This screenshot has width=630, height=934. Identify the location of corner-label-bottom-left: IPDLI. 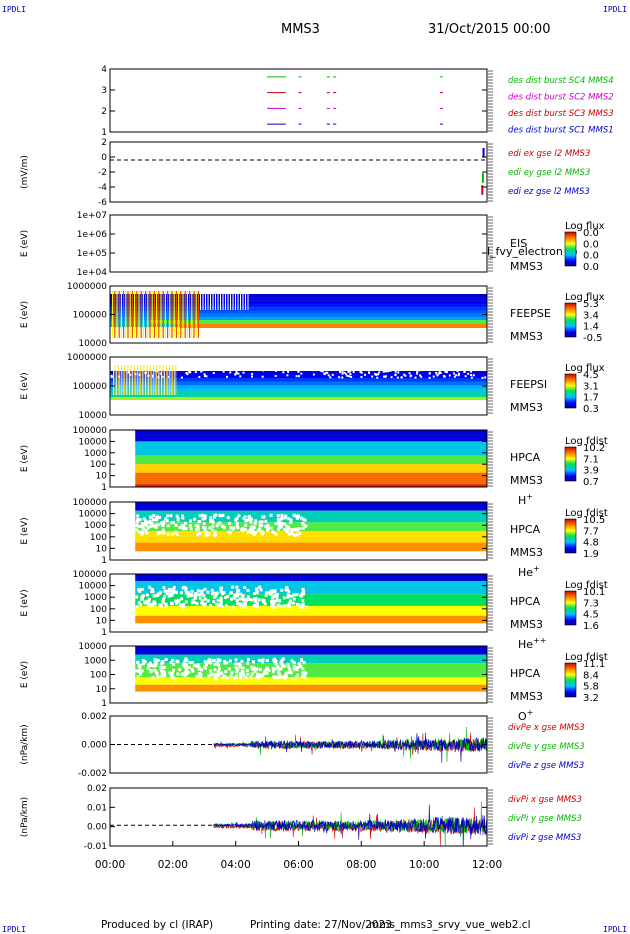
(14, 929).